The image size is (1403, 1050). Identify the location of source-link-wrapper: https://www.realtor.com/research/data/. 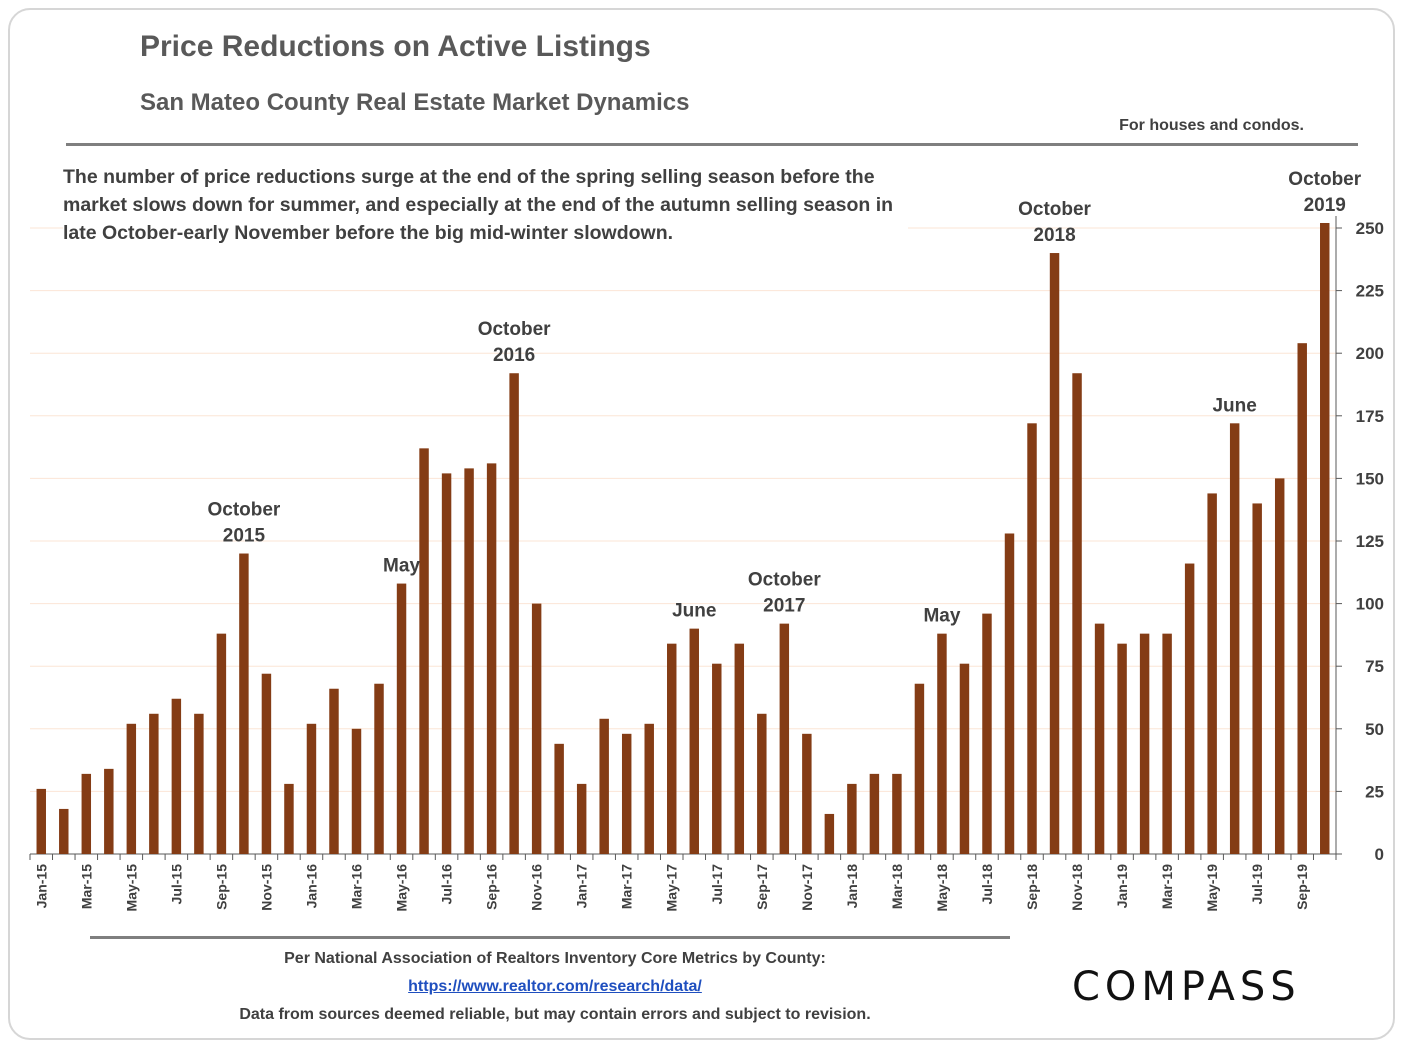
(555, 987).